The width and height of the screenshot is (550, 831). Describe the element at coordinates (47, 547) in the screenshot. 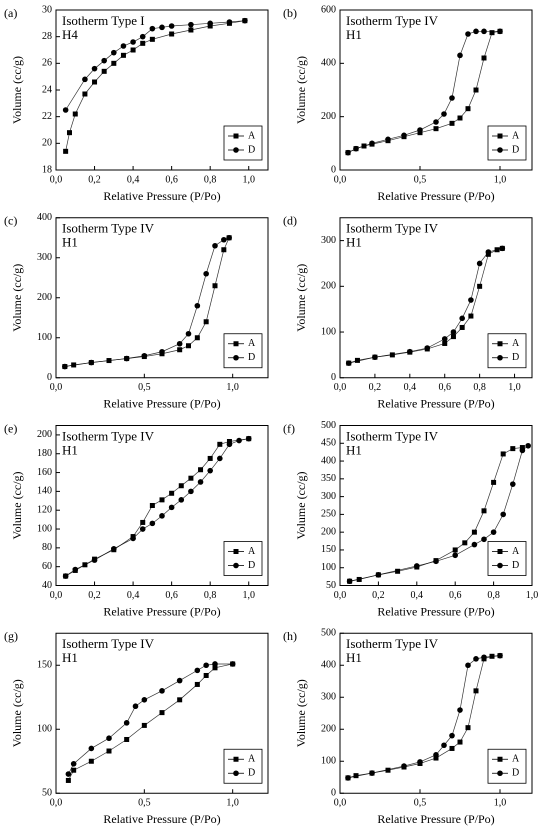

I see `y-tick-label: 80` at that location.